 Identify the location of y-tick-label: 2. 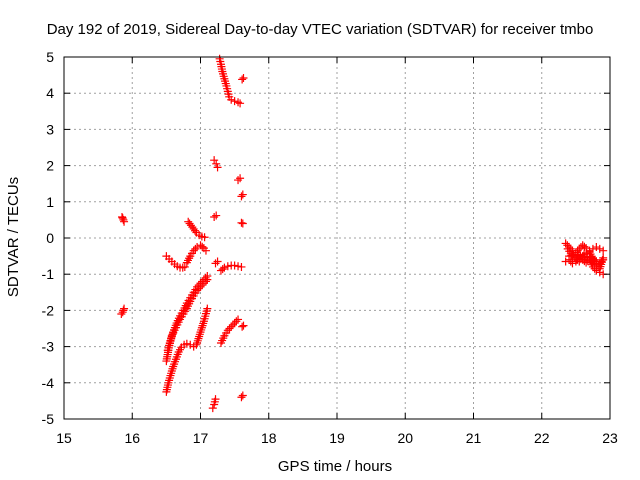
(50, 166).